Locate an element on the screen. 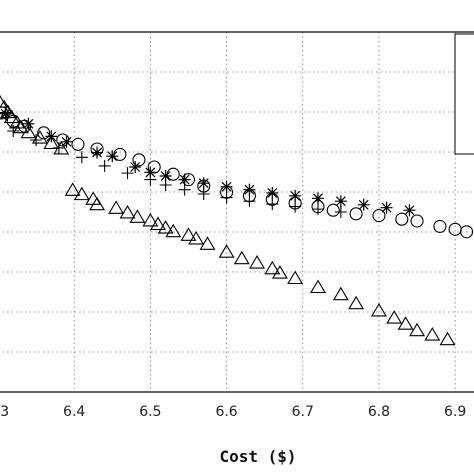 This screenshot has width=474, height=474. x-tick-label: 6.5 is located at coordinates (150, 412).